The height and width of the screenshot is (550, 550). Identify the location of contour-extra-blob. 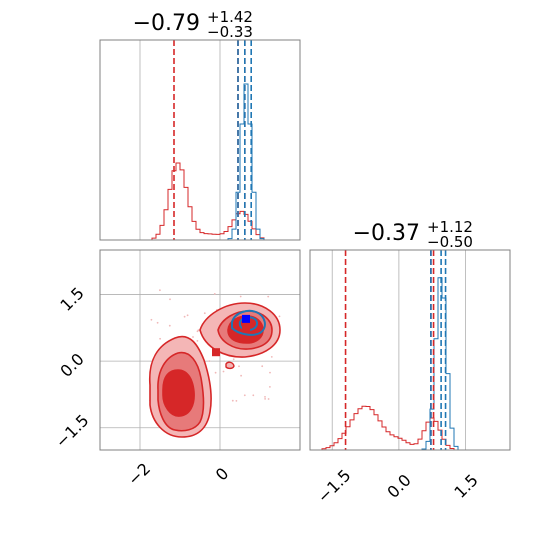
(230, 365).